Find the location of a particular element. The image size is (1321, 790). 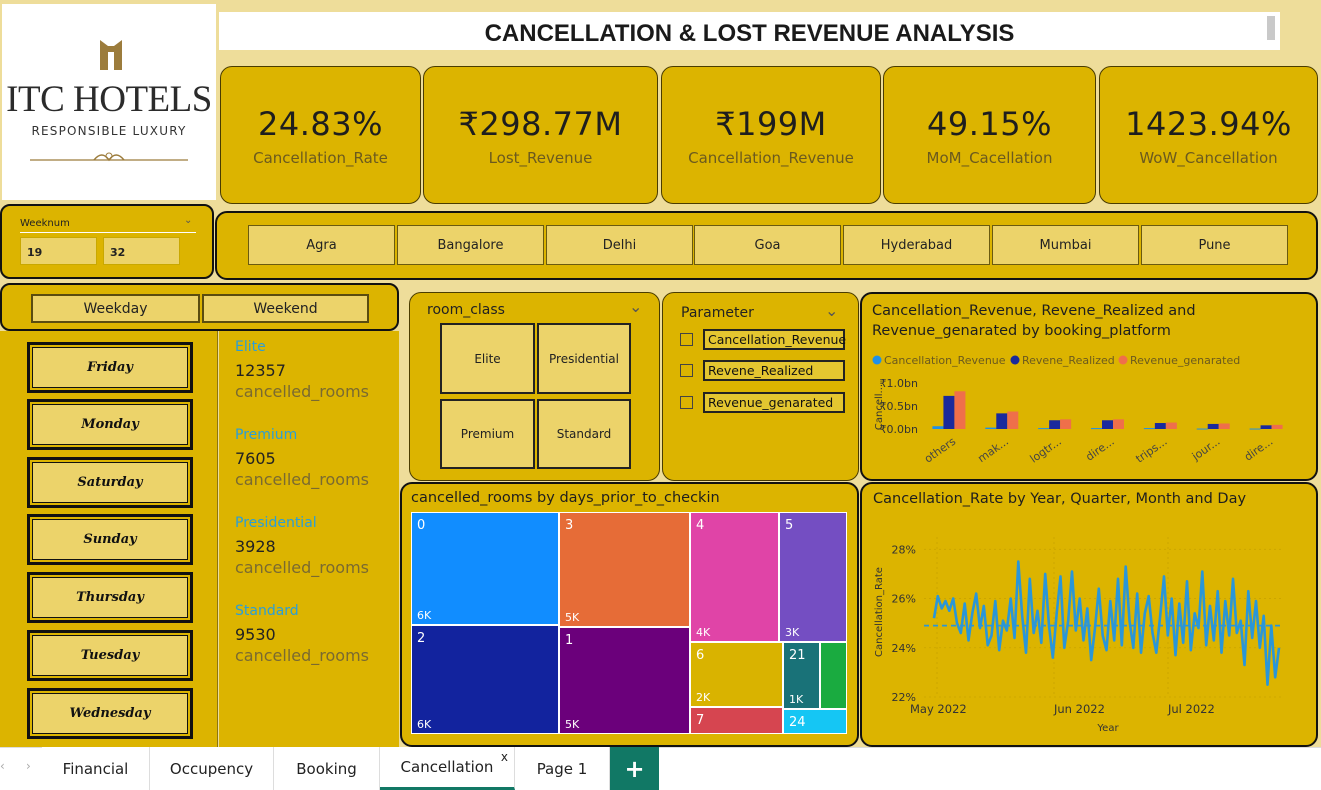

y-tick-label: 22% is located at coordinates (904, 697).